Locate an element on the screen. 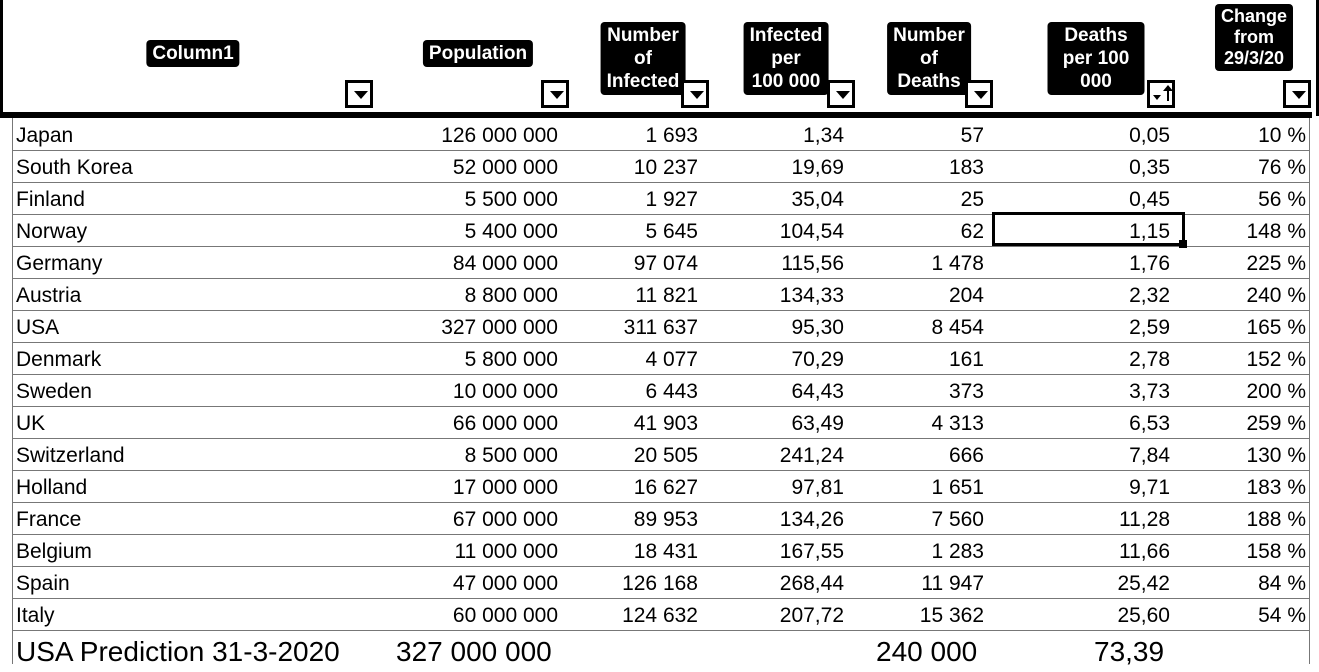 Image resolution: width=1319 pixels, height=672 pixels. cell-change: 165 % is located at coordinates (1276, 327).